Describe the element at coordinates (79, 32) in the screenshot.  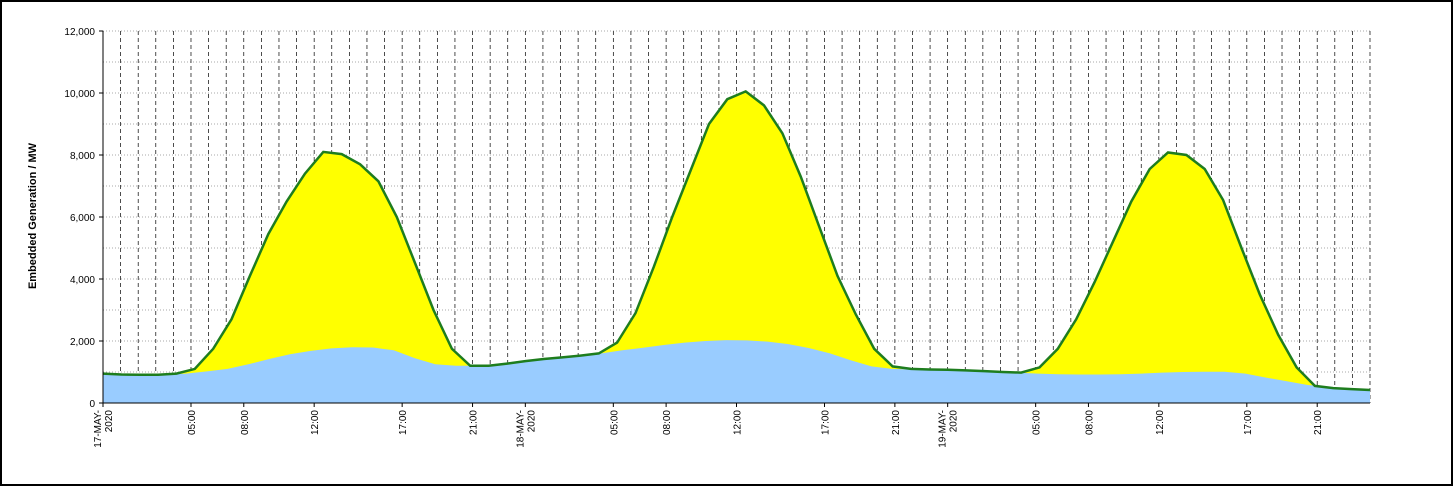
I see `y-tick-label: 12,000` at that location.